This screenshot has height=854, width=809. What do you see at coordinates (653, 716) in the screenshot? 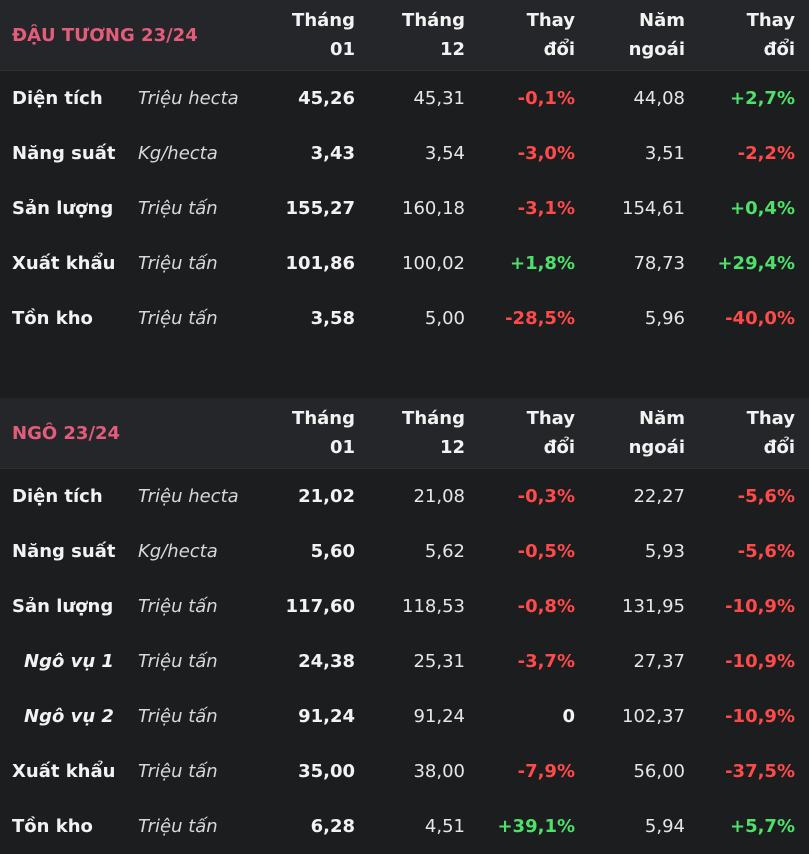
I see `value-last-year: 102,37` at bounding box center [653, 716].